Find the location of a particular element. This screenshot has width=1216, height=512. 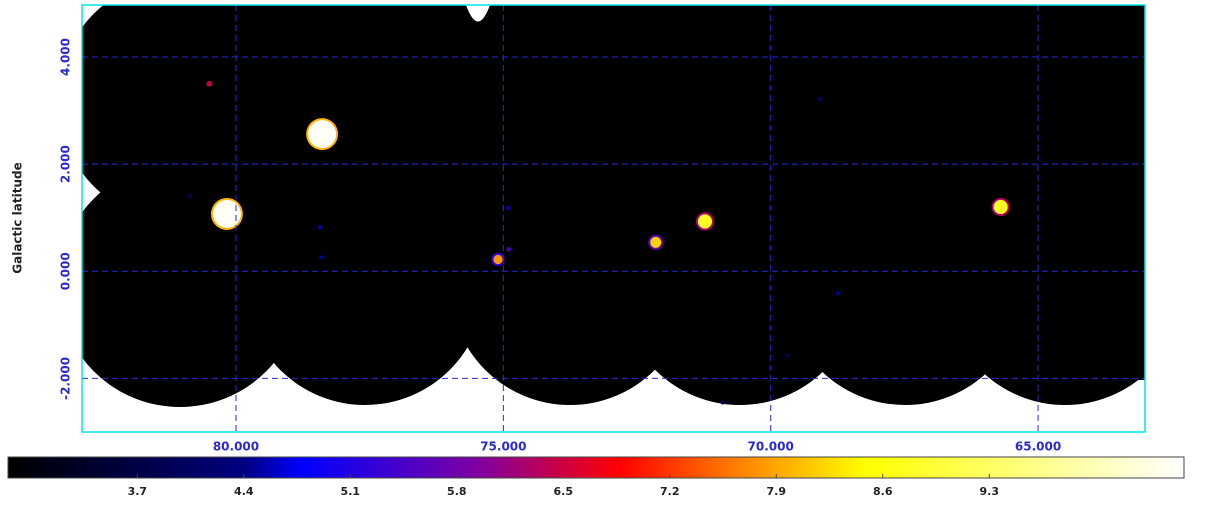

colorbar-tick-label: 5.8 is located at coordinates (457, 491).